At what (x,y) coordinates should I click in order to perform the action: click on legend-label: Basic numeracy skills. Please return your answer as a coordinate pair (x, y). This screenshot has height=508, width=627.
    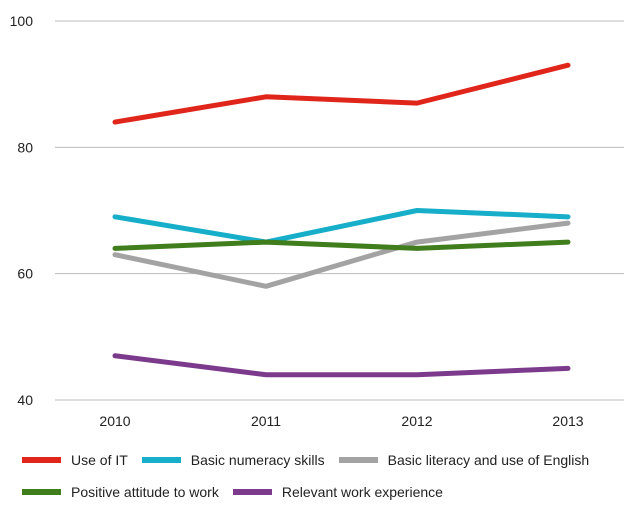
    Looking at the image, I should click on (257, 460).